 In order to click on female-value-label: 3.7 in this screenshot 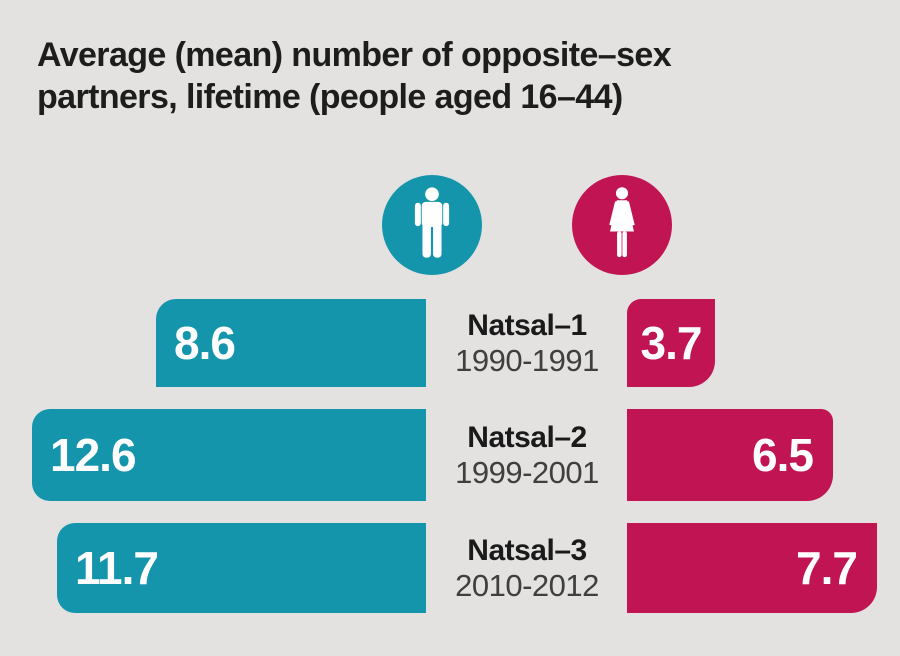, I will do `click(671, 343)`.